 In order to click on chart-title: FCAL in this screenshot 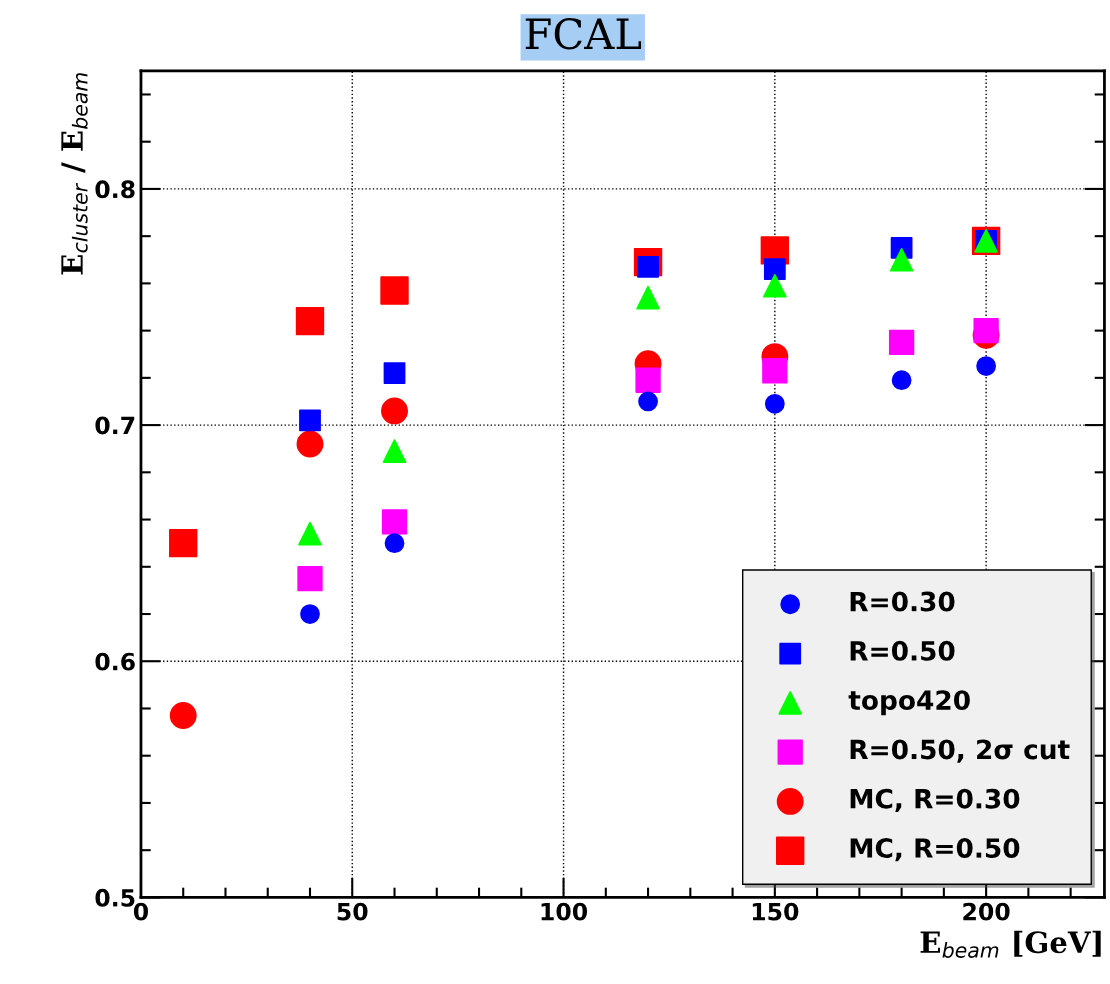, I will do `click(583, 33)`.